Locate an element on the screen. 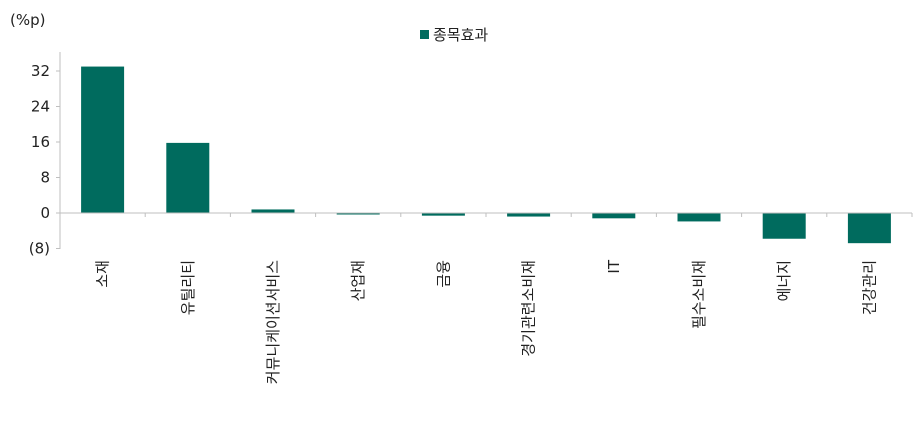  y-tick-label: 24 is located at coordinates (40, 107).